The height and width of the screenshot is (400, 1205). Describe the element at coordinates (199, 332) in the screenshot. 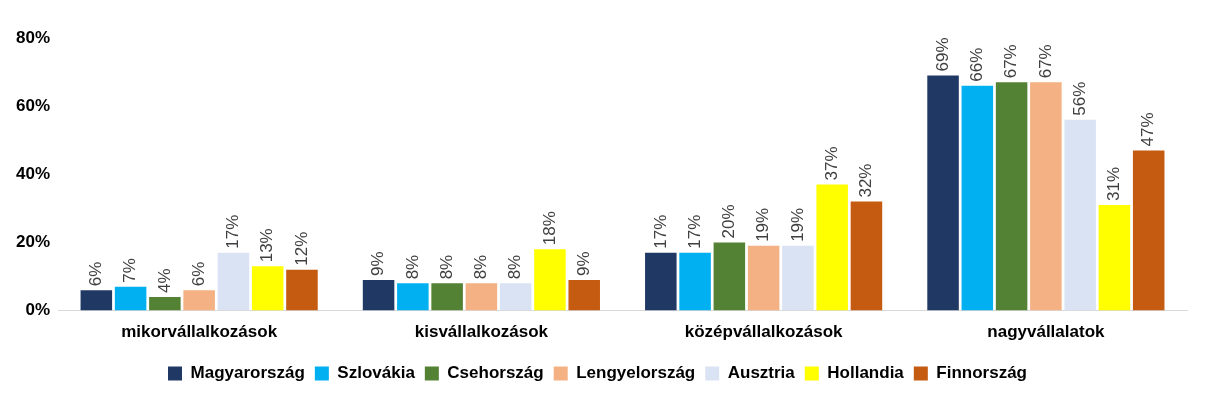

I see `x-tick-label: mikorvállalkozások` at that location.